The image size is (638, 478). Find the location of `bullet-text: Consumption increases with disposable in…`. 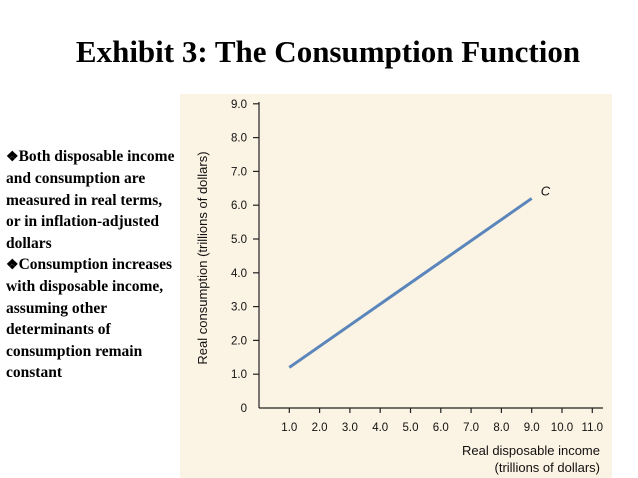

bullet-text: Consumption increases with disposable in… is located at coordinates (89, 319).